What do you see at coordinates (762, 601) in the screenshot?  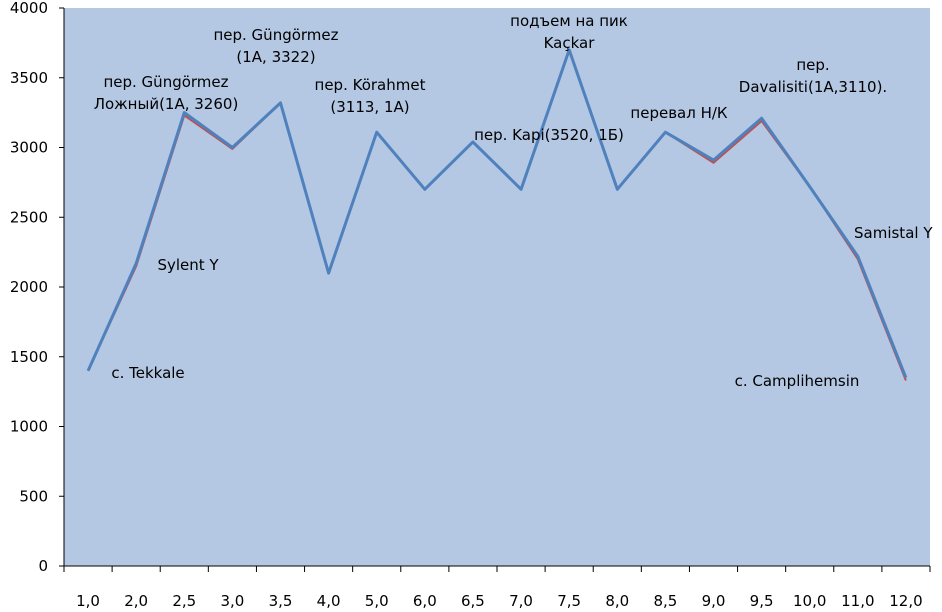 I see `x-tick-label: 9,5` at bounding box center [762, 601].